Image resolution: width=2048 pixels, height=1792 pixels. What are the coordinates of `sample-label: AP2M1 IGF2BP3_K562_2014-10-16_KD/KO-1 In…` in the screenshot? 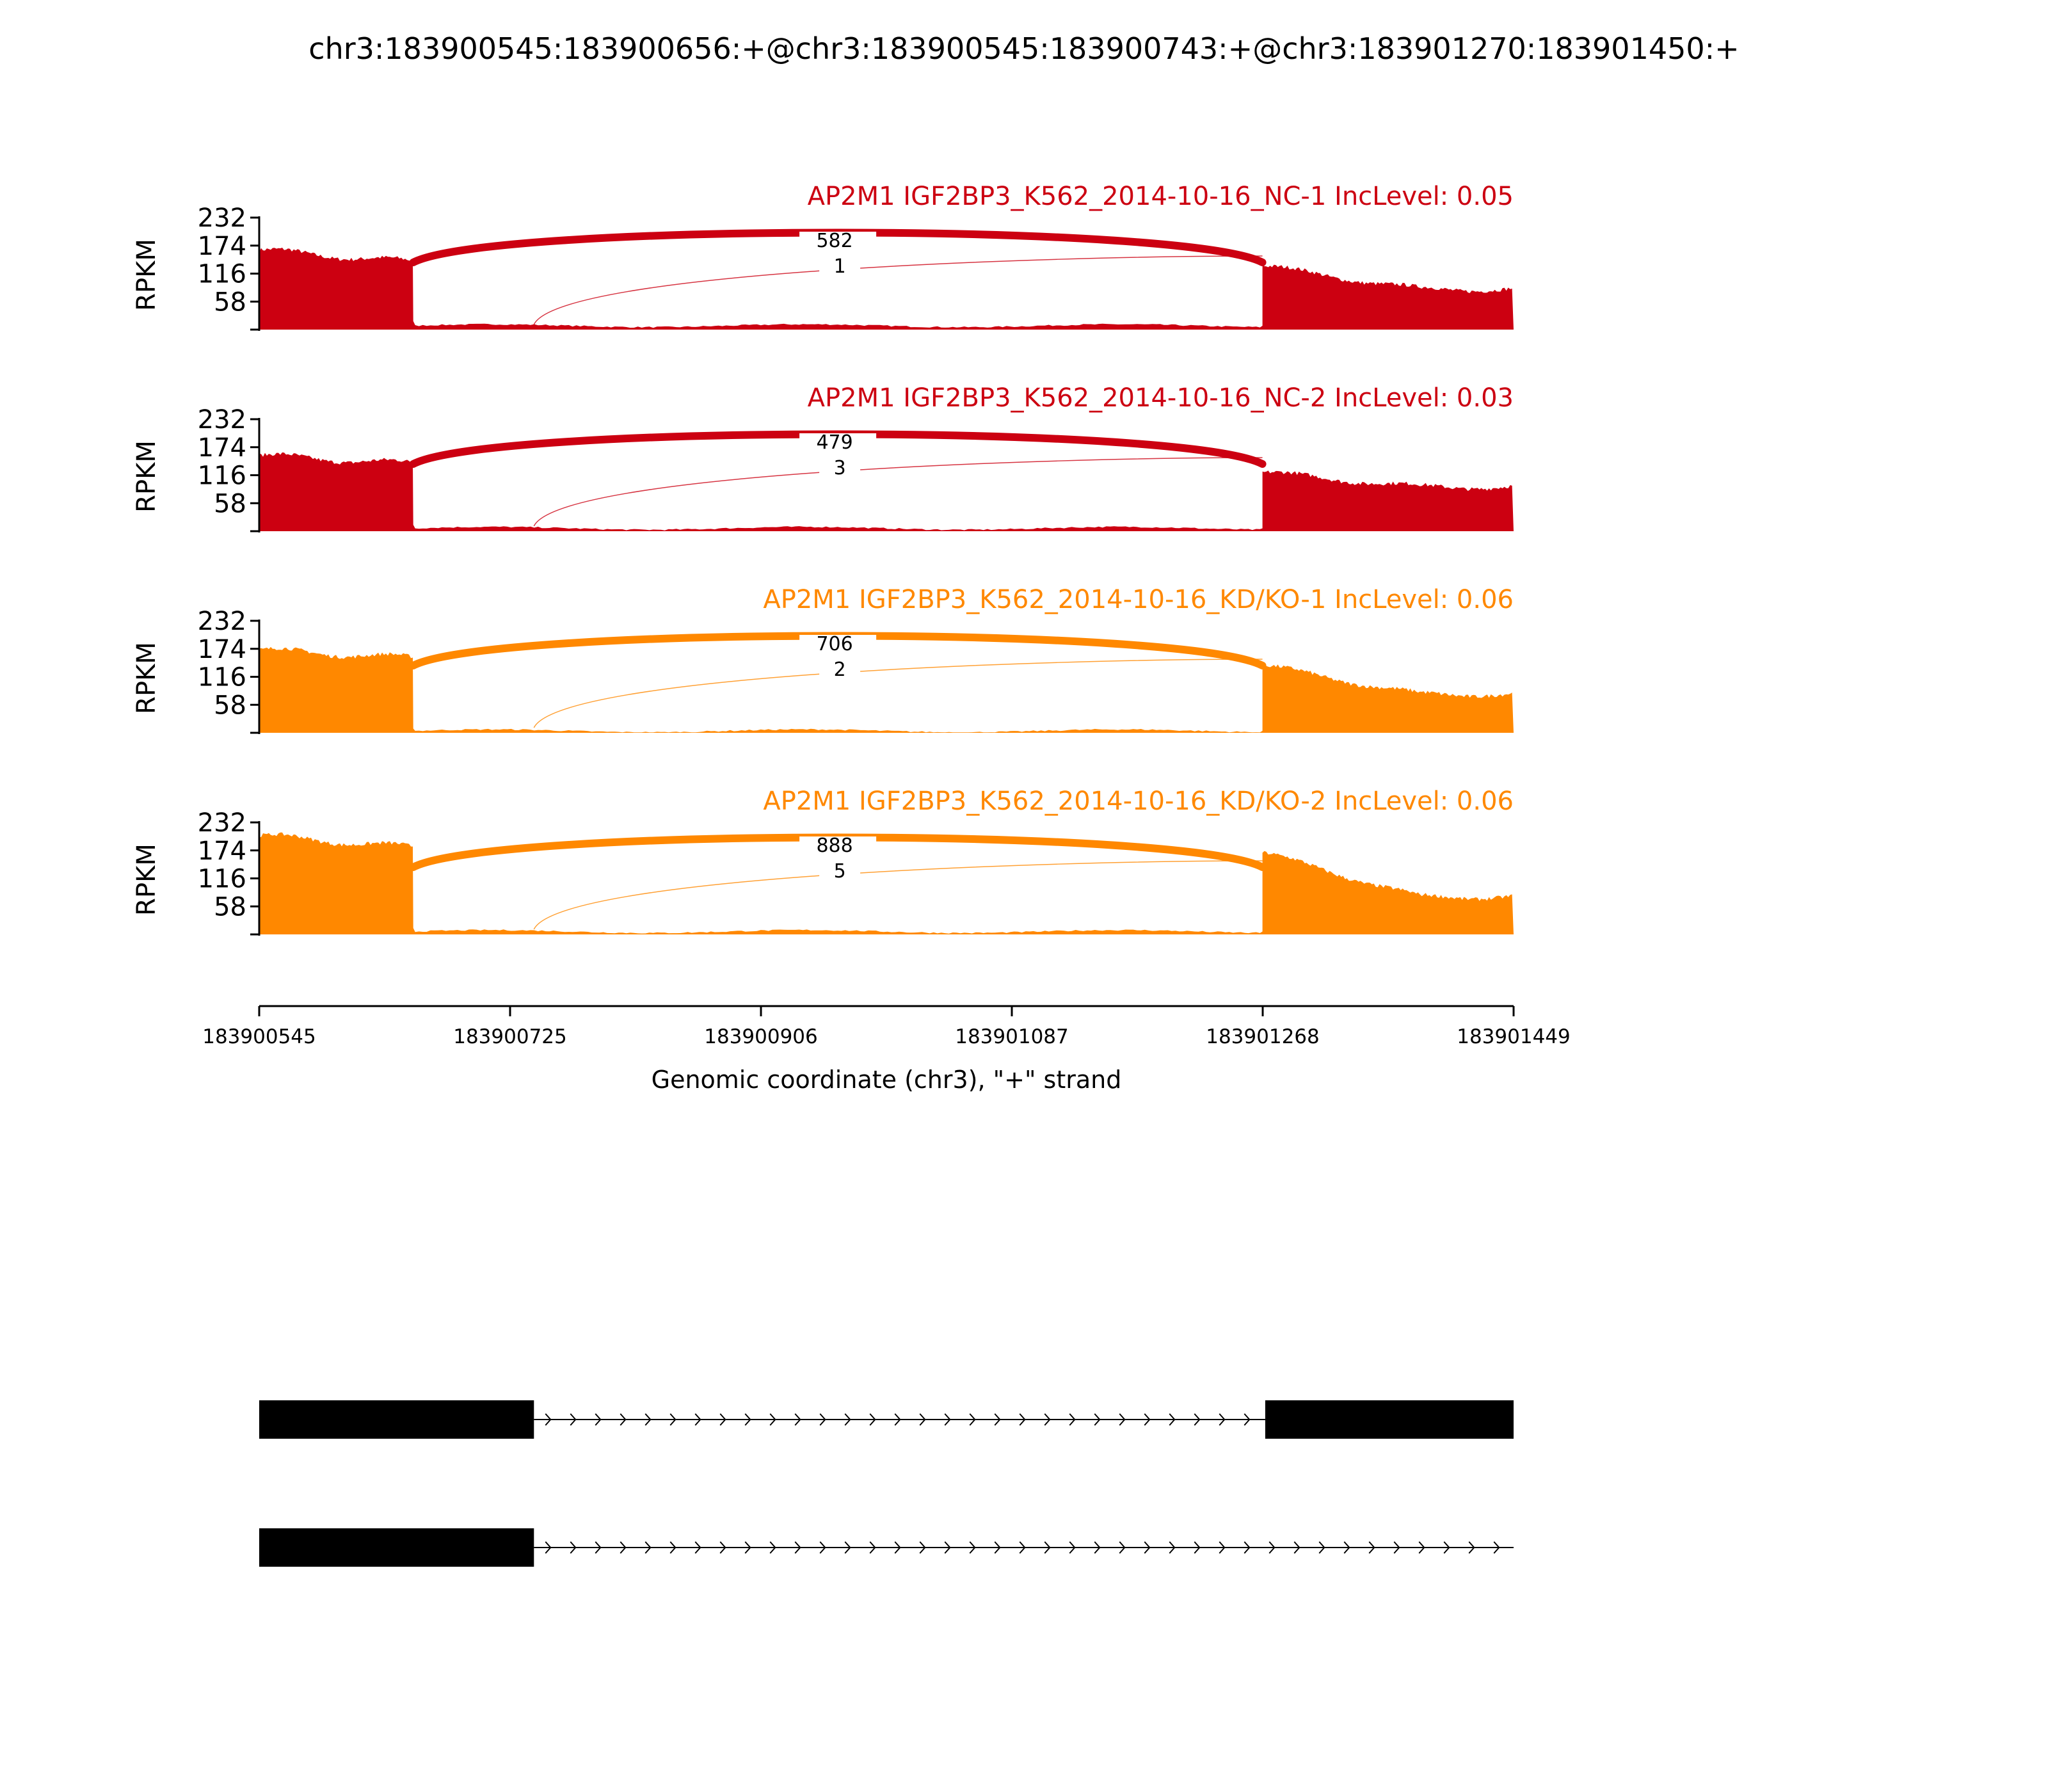 It's located at (1138, 599).